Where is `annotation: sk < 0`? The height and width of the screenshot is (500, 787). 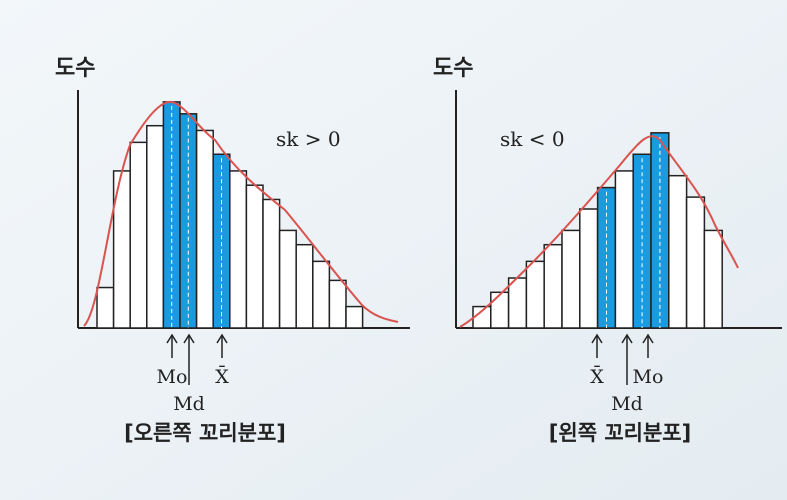 annotation: sk < 0 is located at coordinates (532, 139).